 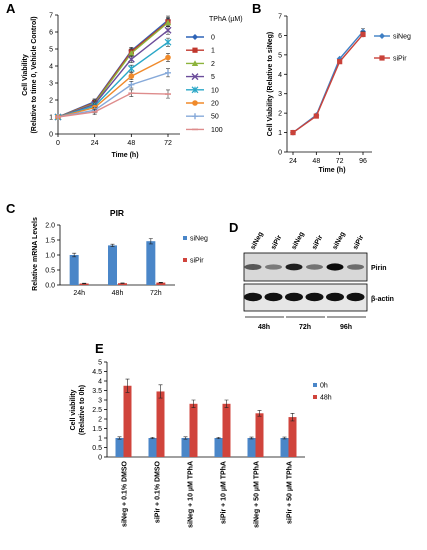 What do you see at coordinates (51, 118) in the screenshot?
I see `panel-a-y-tick-label: 1` at bounding box center [51, 118].